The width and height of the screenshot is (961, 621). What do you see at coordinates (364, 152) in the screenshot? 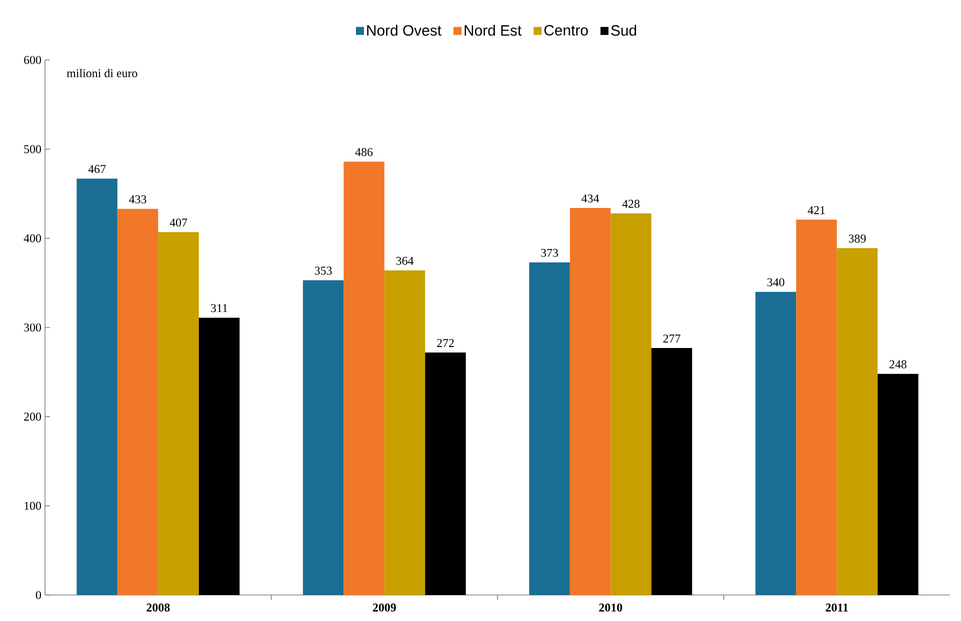
I see `data-label: 486` at bounding box center [364, 152].